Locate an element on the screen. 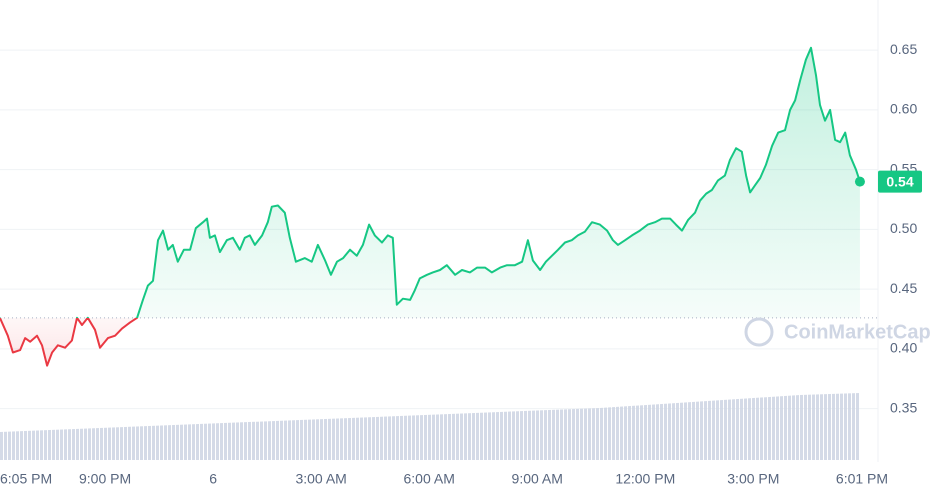 The height and width of the screenshot is (495, 930). x-tick-label: 6 is located at coordinates (213, 479).